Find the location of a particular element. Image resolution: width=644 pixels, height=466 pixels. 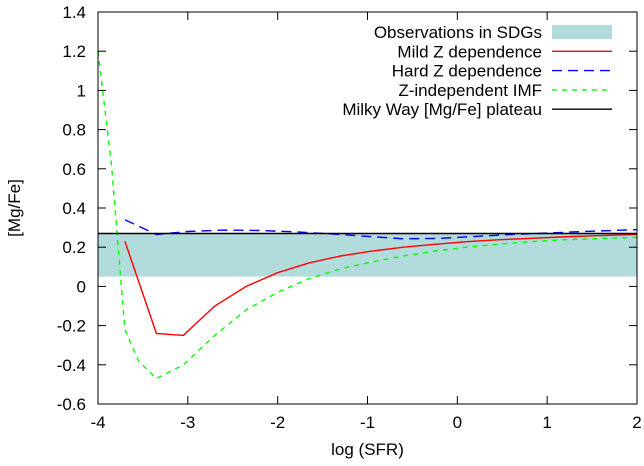

legend-label: Milky Way [Mg/Fe] plateau is located at coordinates (442, 109).